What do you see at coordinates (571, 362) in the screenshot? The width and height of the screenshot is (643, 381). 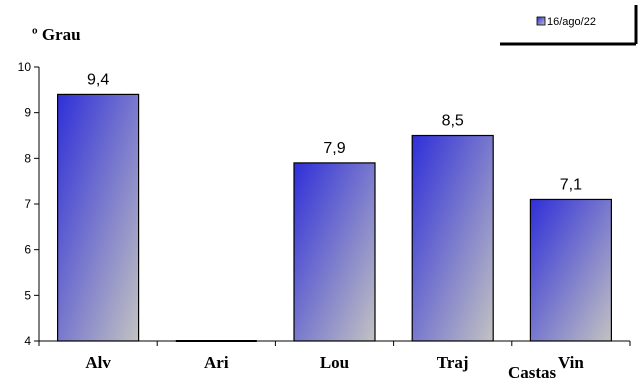 I see `category-label-vin: Vin` at bounding box center [571, 362].